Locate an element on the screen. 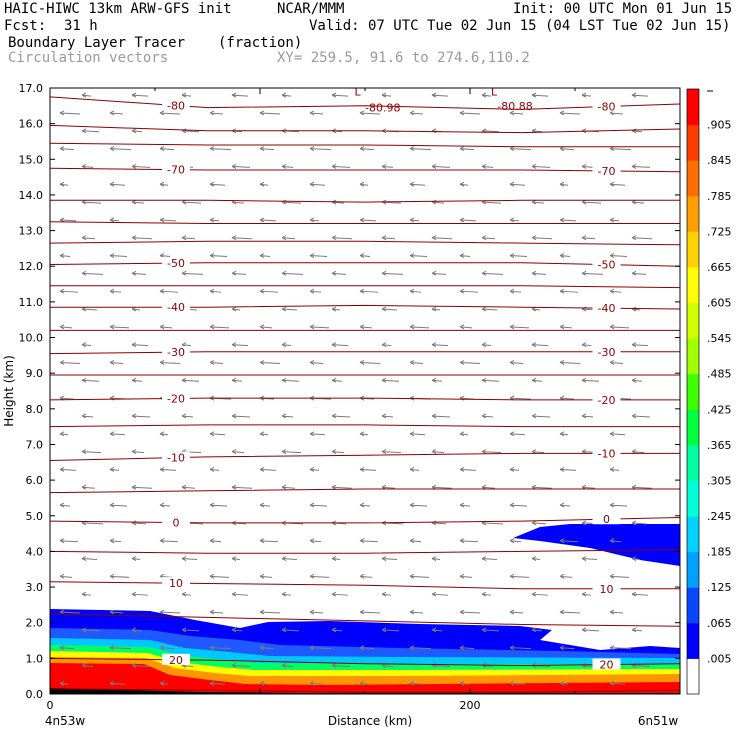 The image size is (740, 740). x-tick-label: 0 is located at coordinates (50, 705).